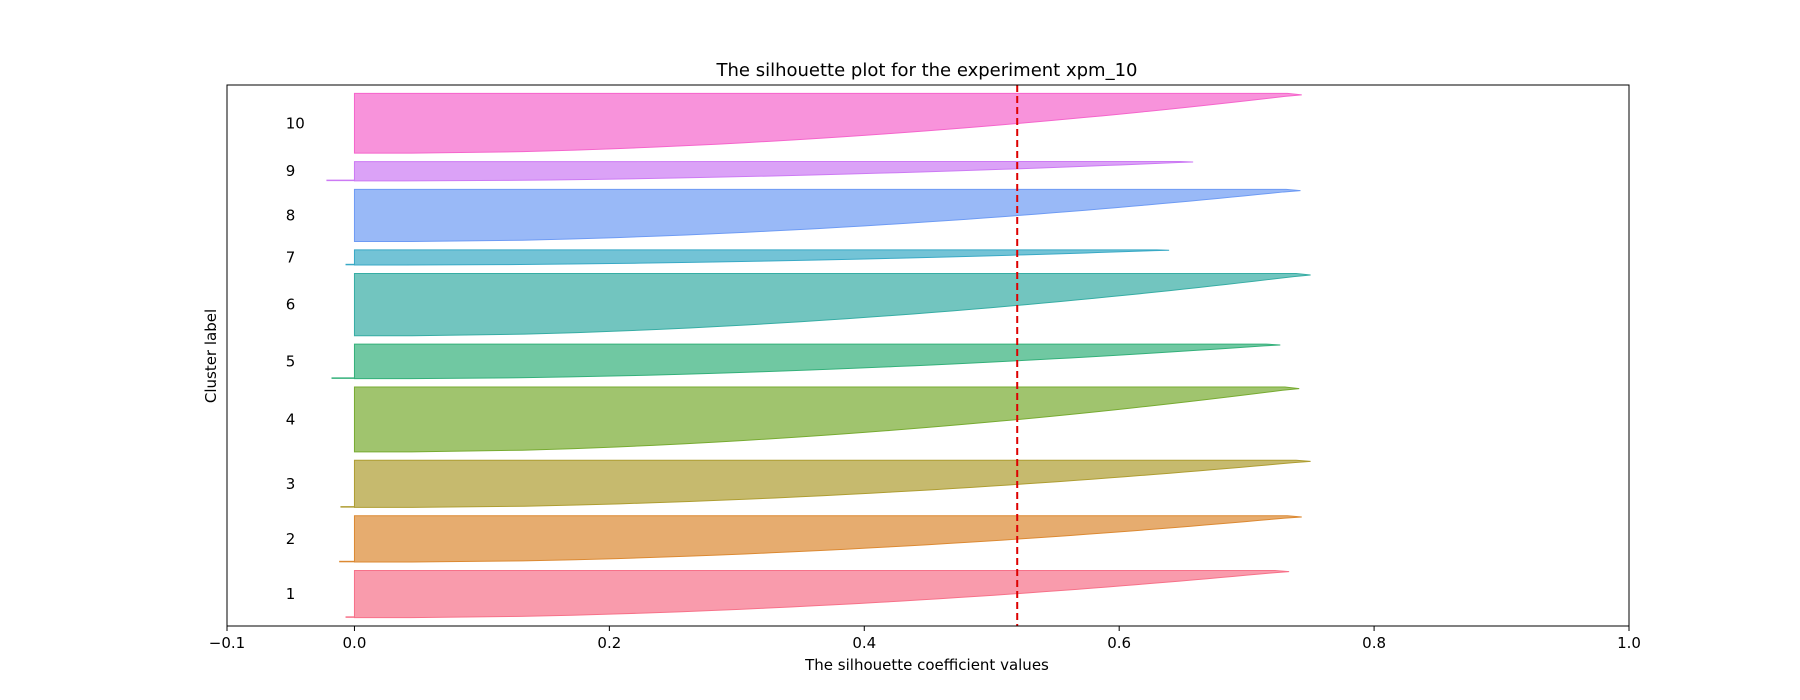  Describe the element at coordinates (827, 123) in the screenshot. I see `cluster-10-silhouette` at that location.